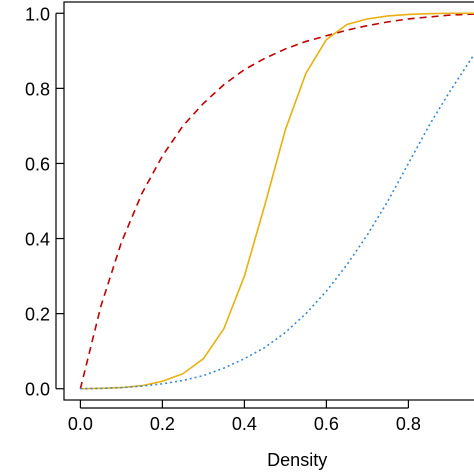 The width and height of the screenshot is (474, 474). I want to click on y-tick-label-2: 0.4, so click(37, 240).